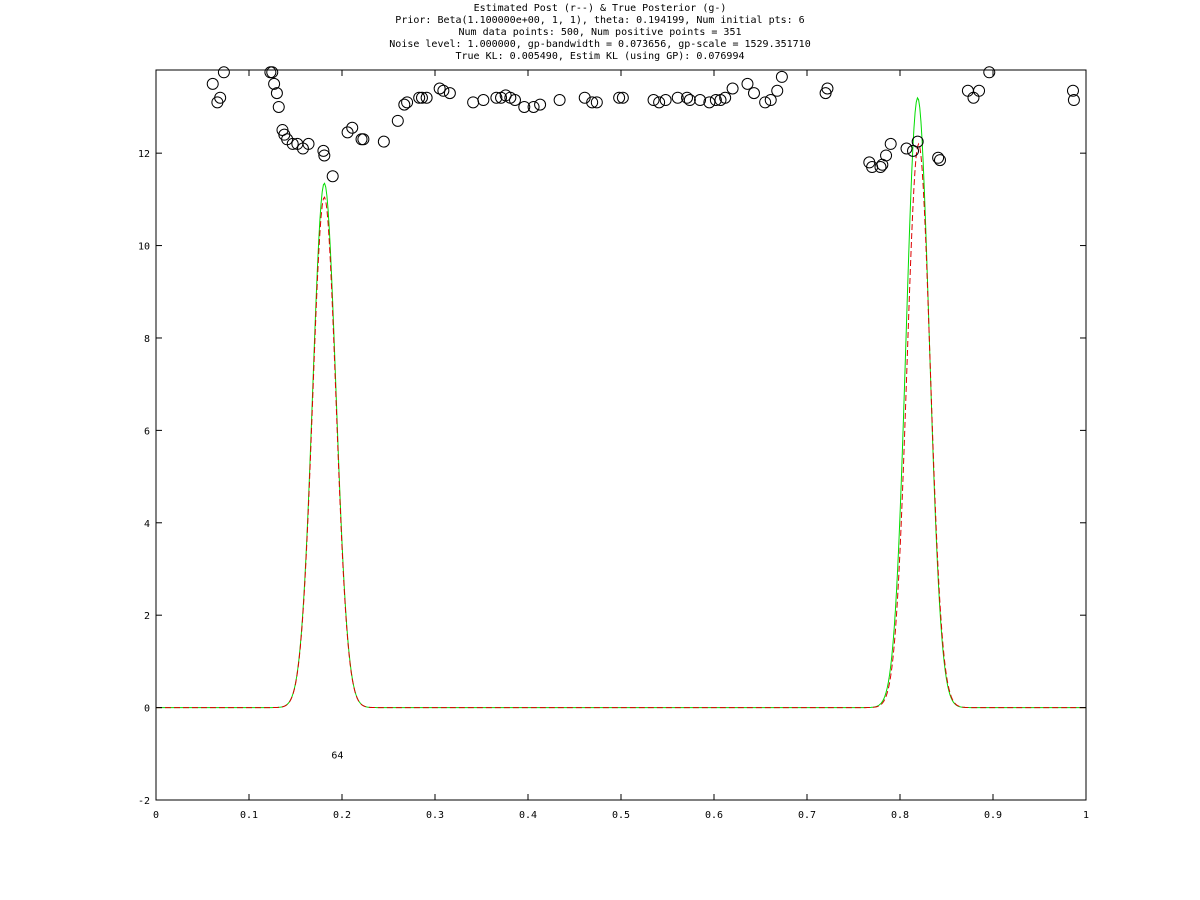 The image size is (1200, 900). What do you see at coordinates (249, 815) in the screenshot?
I see `x-tick-label: 0.1` at bounding box center [249, 815].